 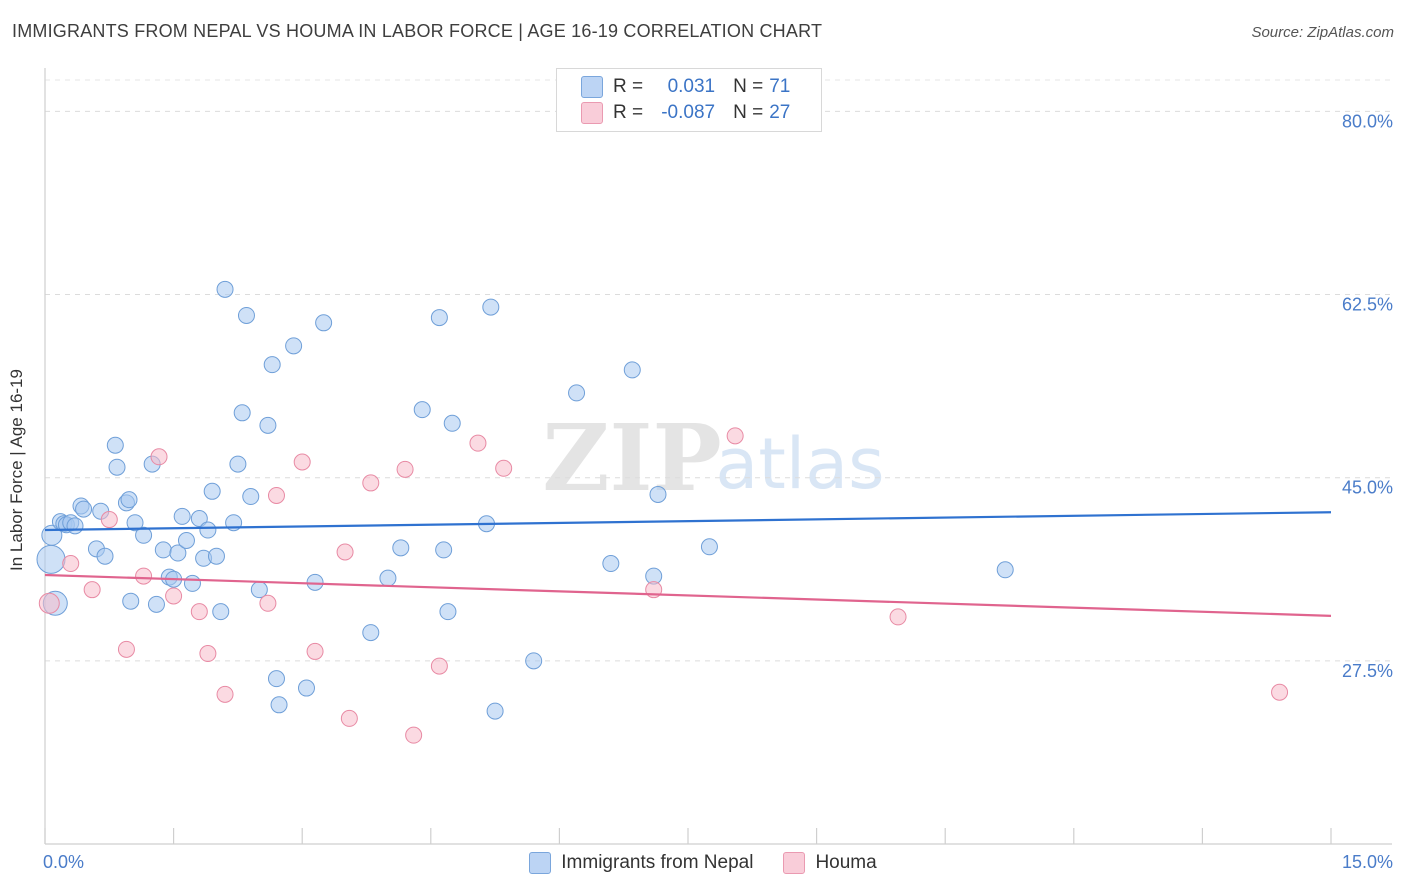 I want to click on legend-row-houma: R = -0.087 N = 27, so click(x=685, y=113).